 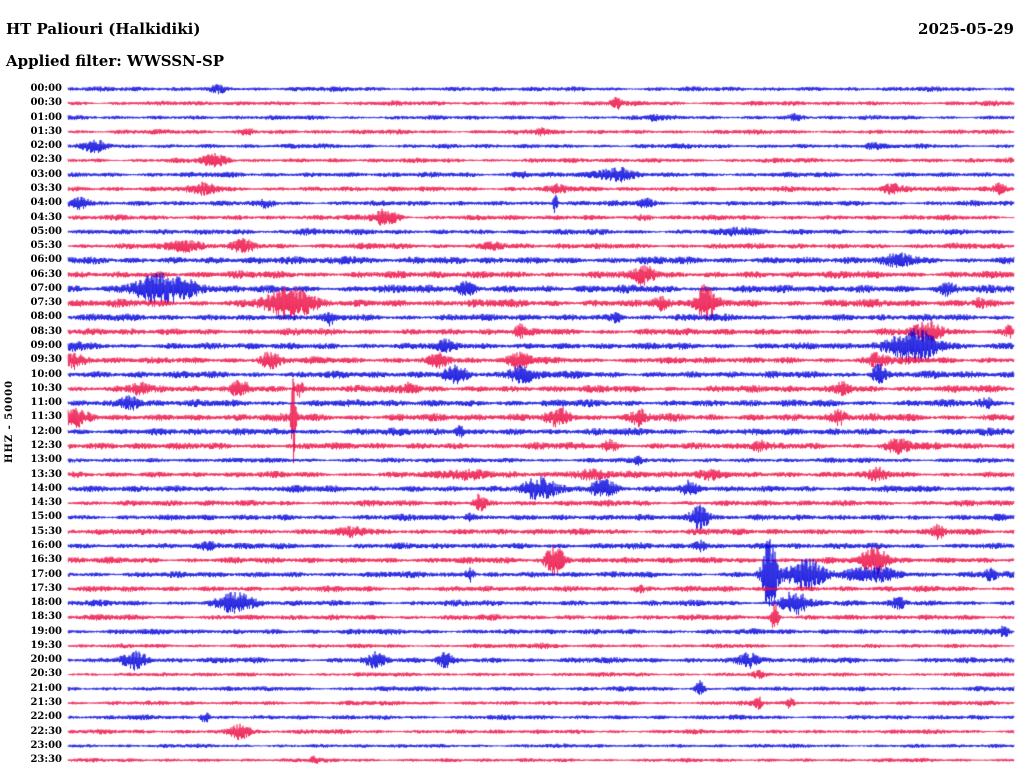 I want to click on time-label: 02:00, so click(x=46, y=146).